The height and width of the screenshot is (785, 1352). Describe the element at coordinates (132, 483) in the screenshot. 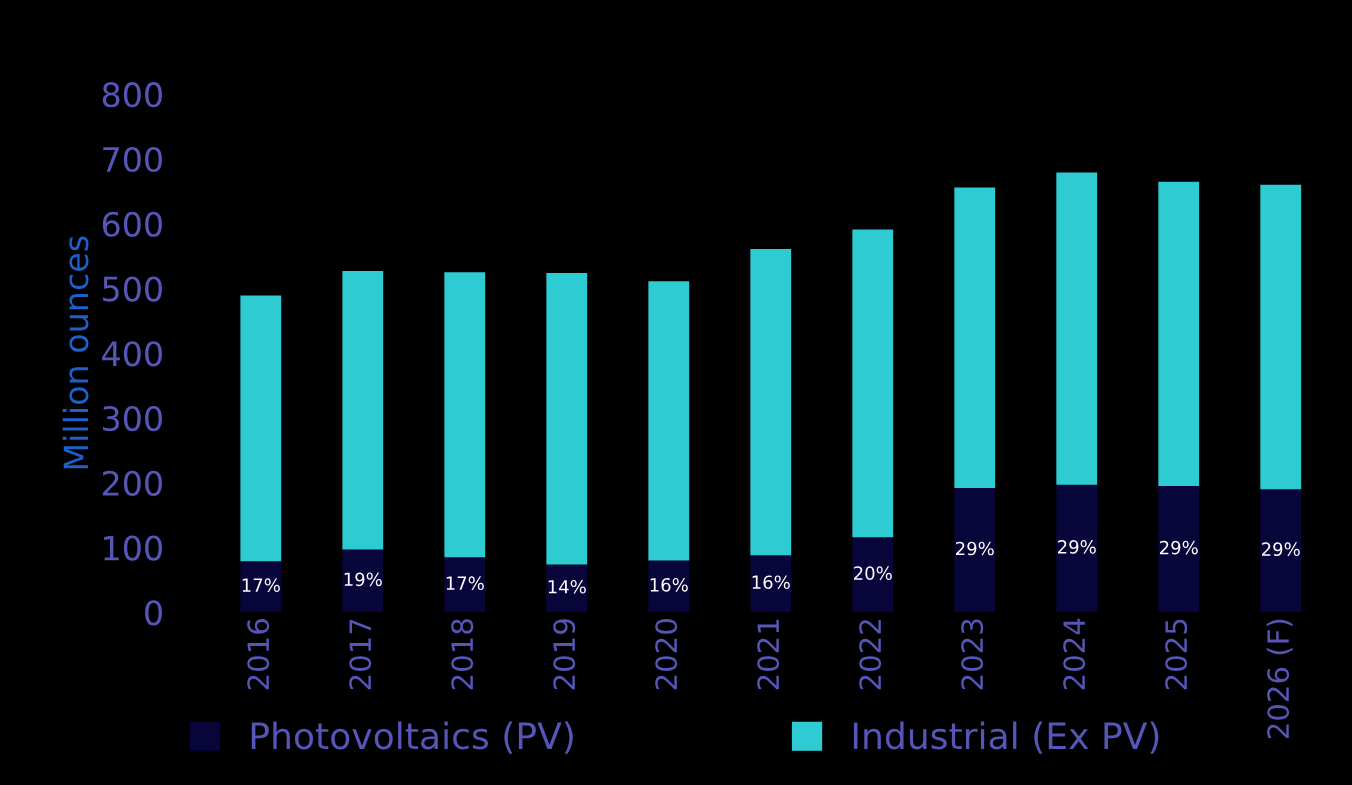

I see `y-tick-label: 200` at that location.